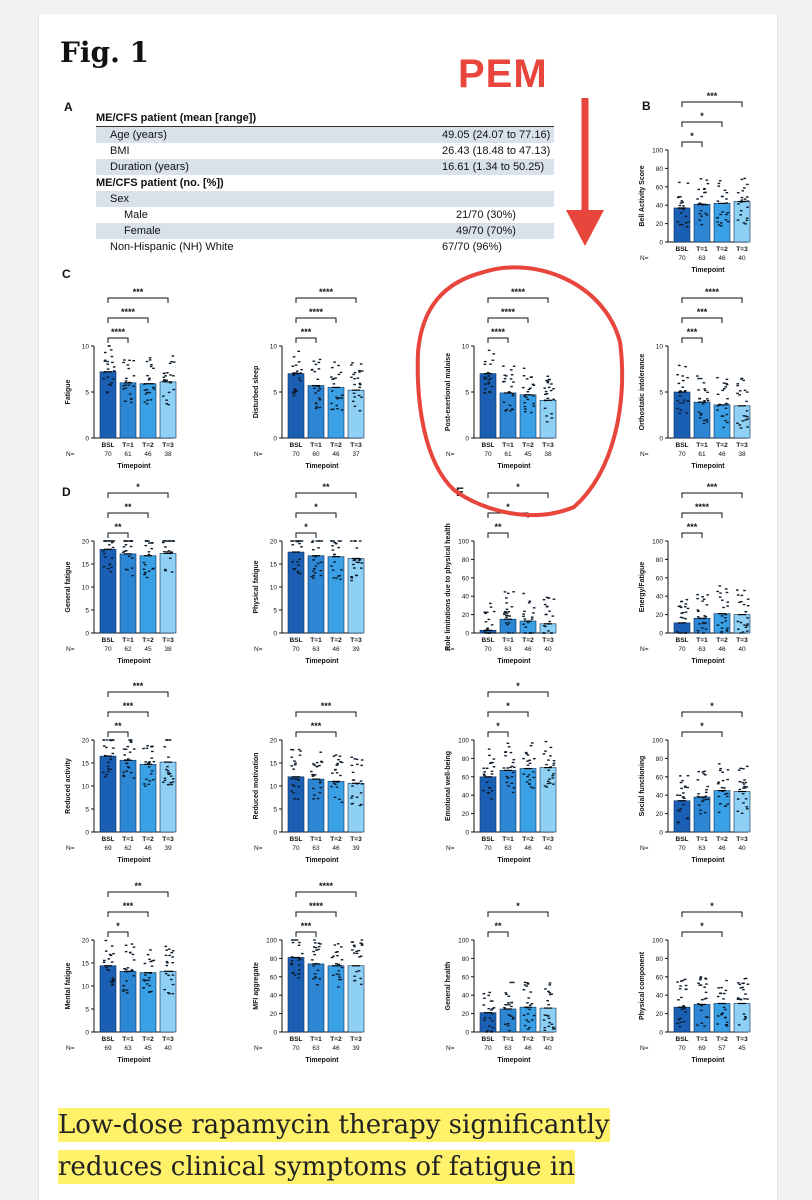 This screenshot has width=812, height=1200. I want to click on y-tick-label: 20, so click(274, 542).